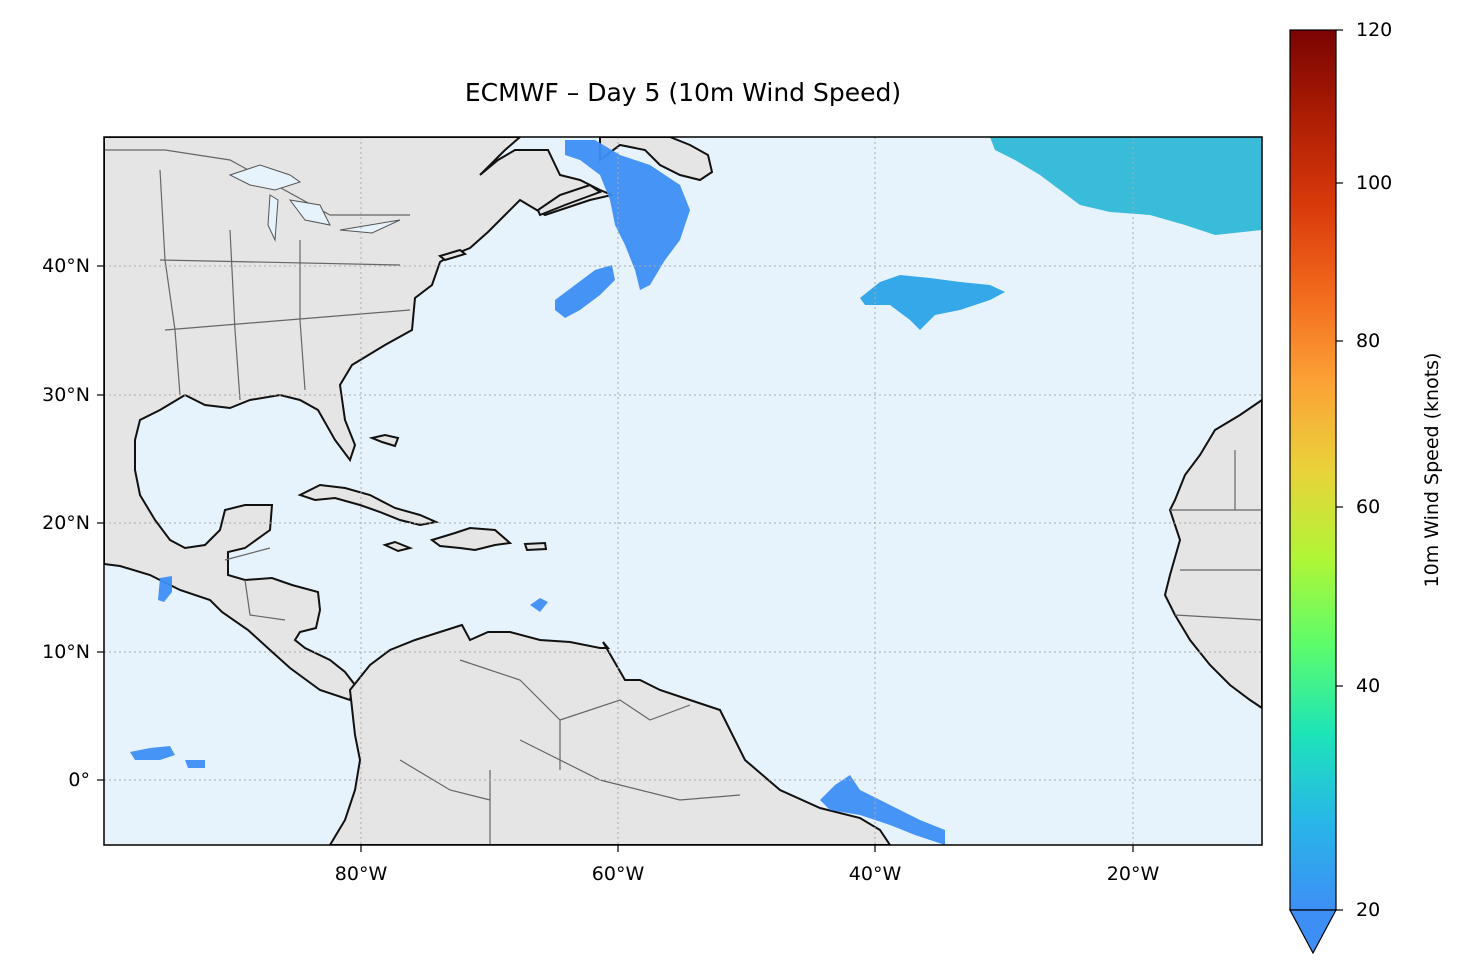  I want to click on colorbar-extend-arrow, so click(1313, 932).